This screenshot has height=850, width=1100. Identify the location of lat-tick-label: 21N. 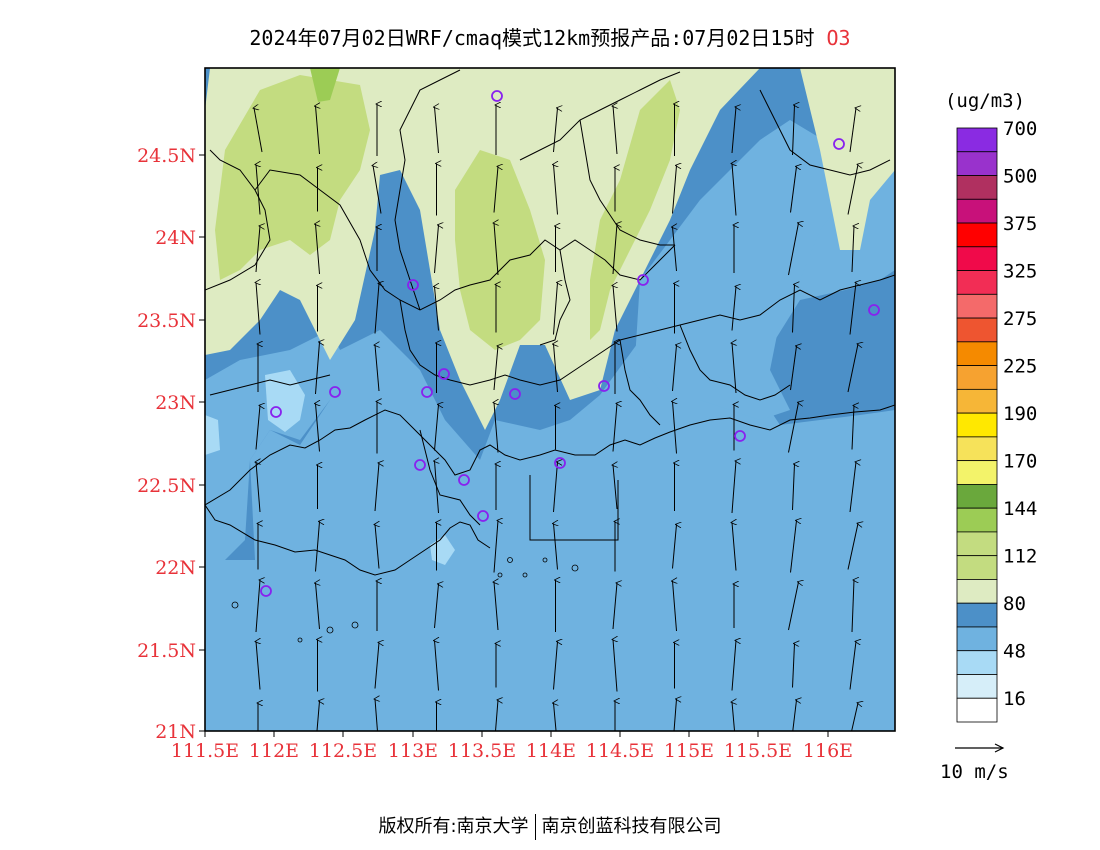
(175, 732).